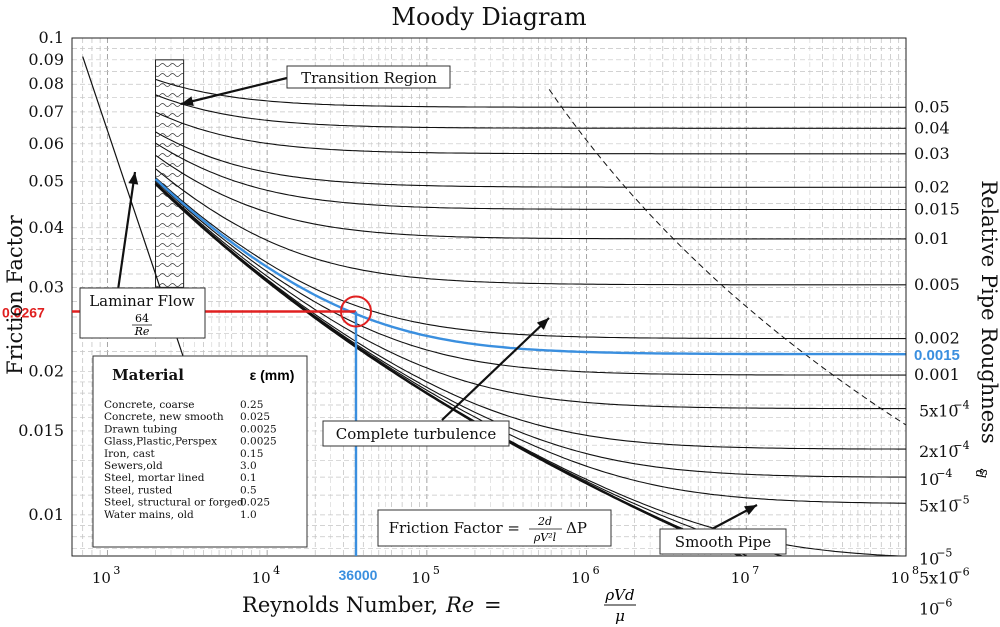 Image resolution: width=1000 pixels, height=627 pixels. I want to click on transition-arrow, so click(234, 91).